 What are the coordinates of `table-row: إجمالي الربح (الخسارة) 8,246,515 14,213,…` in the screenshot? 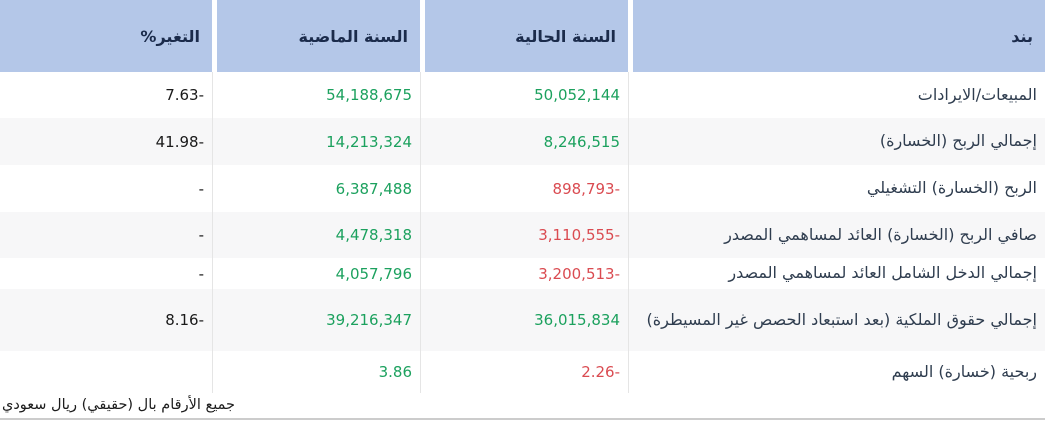 It's located at (522, 141).